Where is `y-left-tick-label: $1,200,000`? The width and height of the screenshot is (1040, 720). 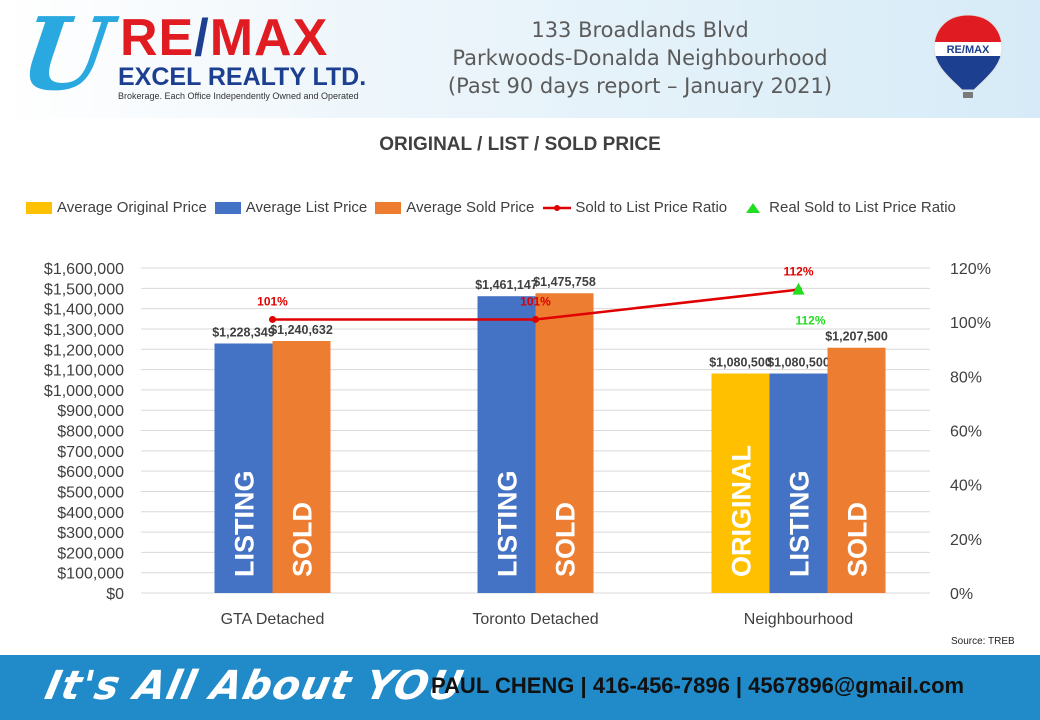 y-left-tick-label: $1,200,000 is located at coordinates (84, 350).